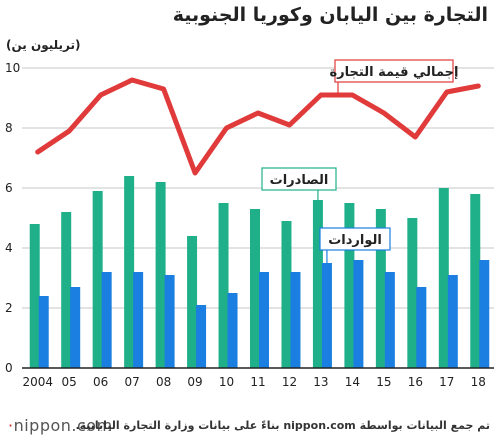  Describe the element at coordinates (12, 68) in the screenshot. I see `y-tick-label: 10` at that location.